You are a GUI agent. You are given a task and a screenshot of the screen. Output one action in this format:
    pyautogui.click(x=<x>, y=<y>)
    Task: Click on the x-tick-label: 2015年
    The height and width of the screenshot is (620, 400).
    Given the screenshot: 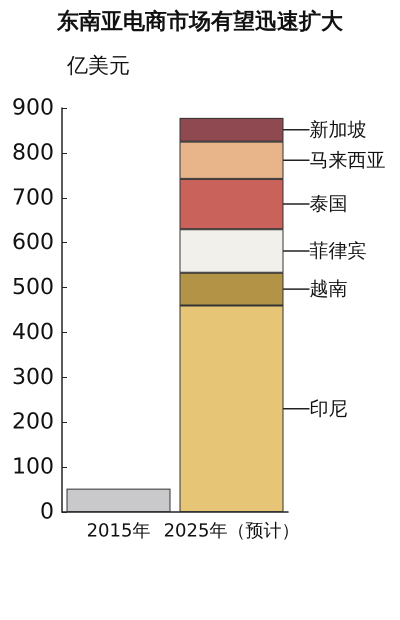 What is the action you would take?
    pyautogui.click(x=118, y=531)
    